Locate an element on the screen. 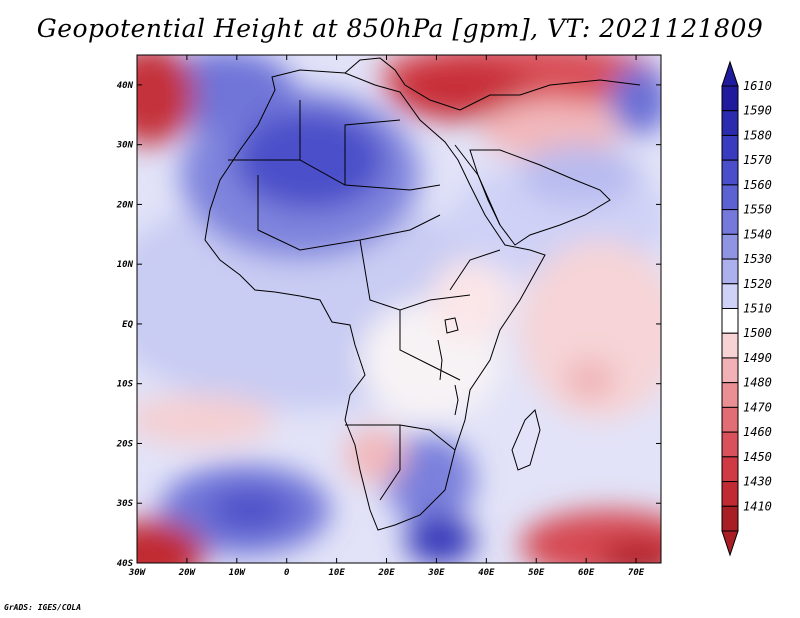 Image resolution: width=800 pixels, height=618 pixels. colorbar-label: 1450 is located at coordinates (757, 457).